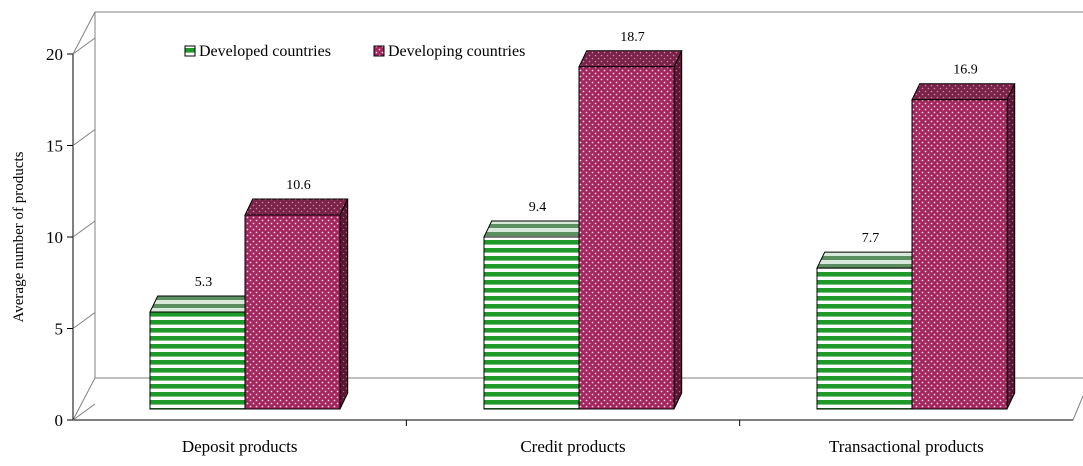  What do you see at coordinates (632, 37) in the screenshot?
I see `bar-value-label: 18.7` at bounding box center [632, 37].